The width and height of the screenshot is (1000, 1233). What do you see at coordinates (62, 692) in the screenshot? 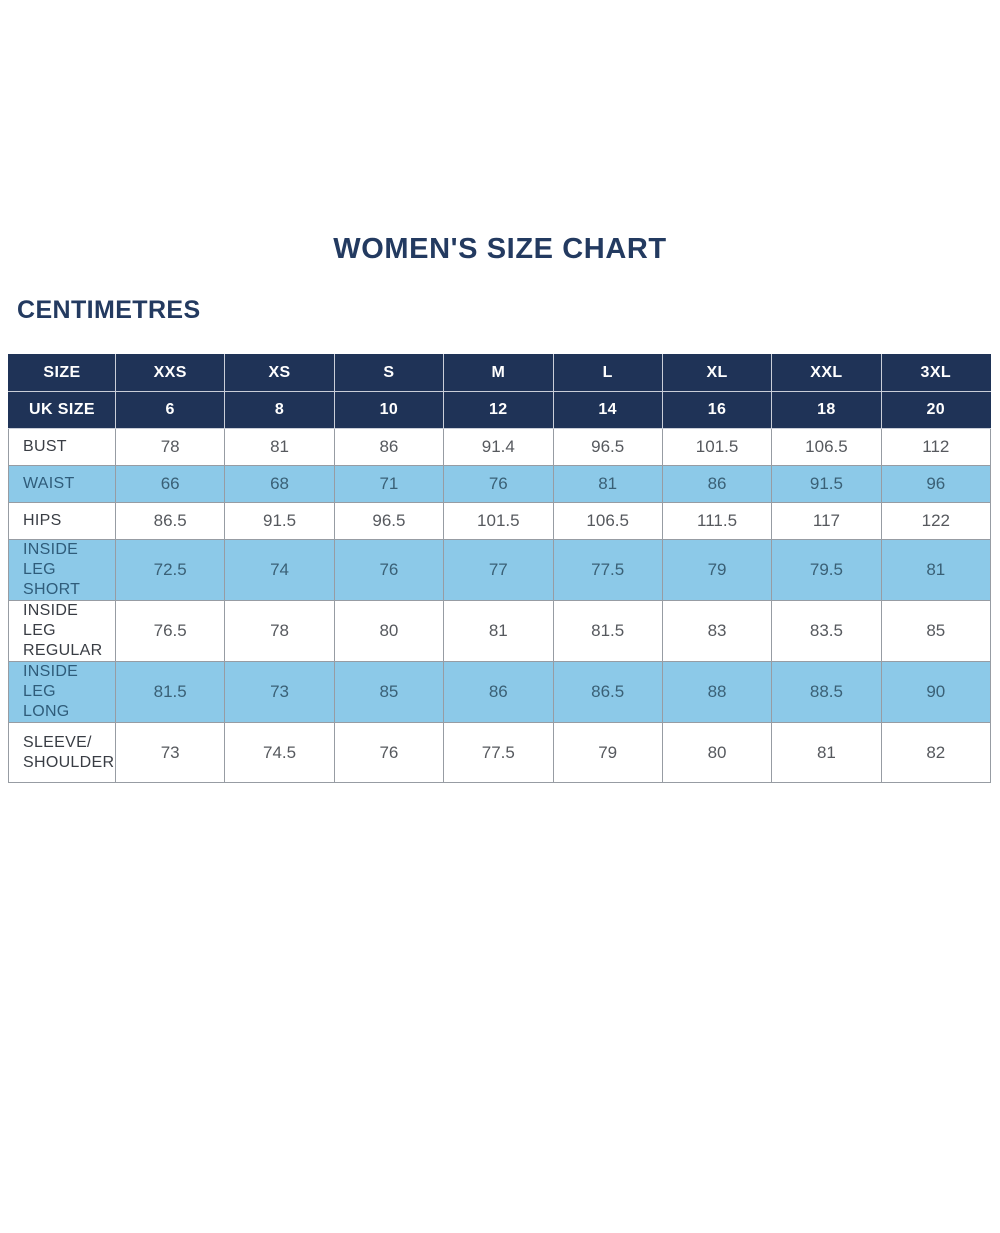
I see `row-label: INSIDE LEG LONG` at bounding box center [62, 692].